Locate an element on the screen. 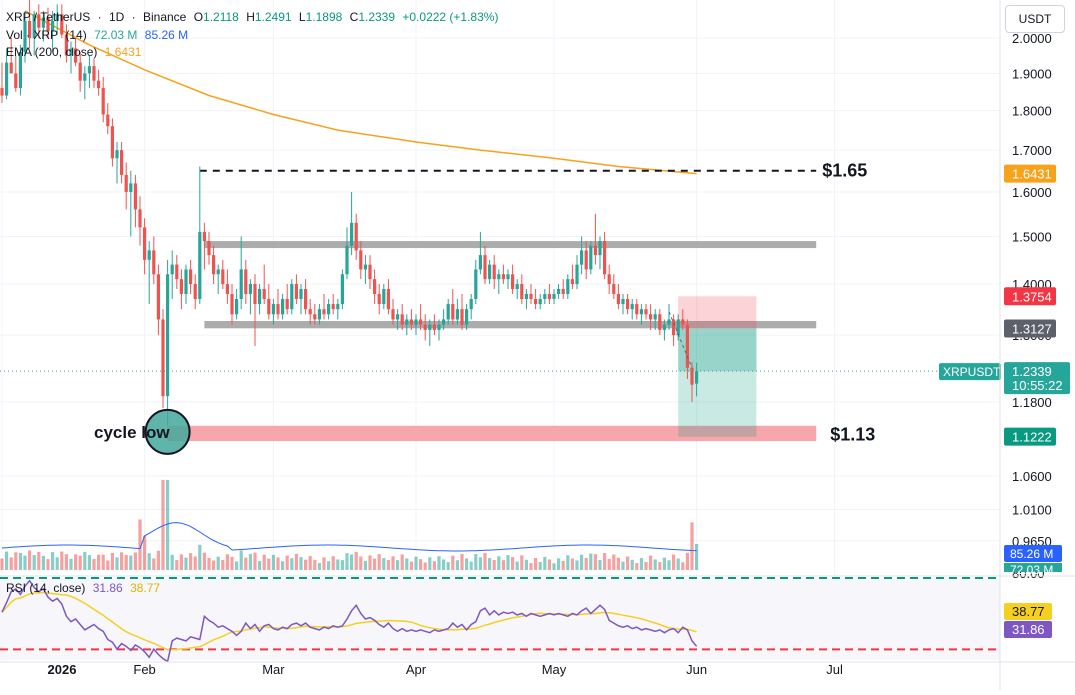  low-value: 1.1898 is located at coordinates (324, 17).